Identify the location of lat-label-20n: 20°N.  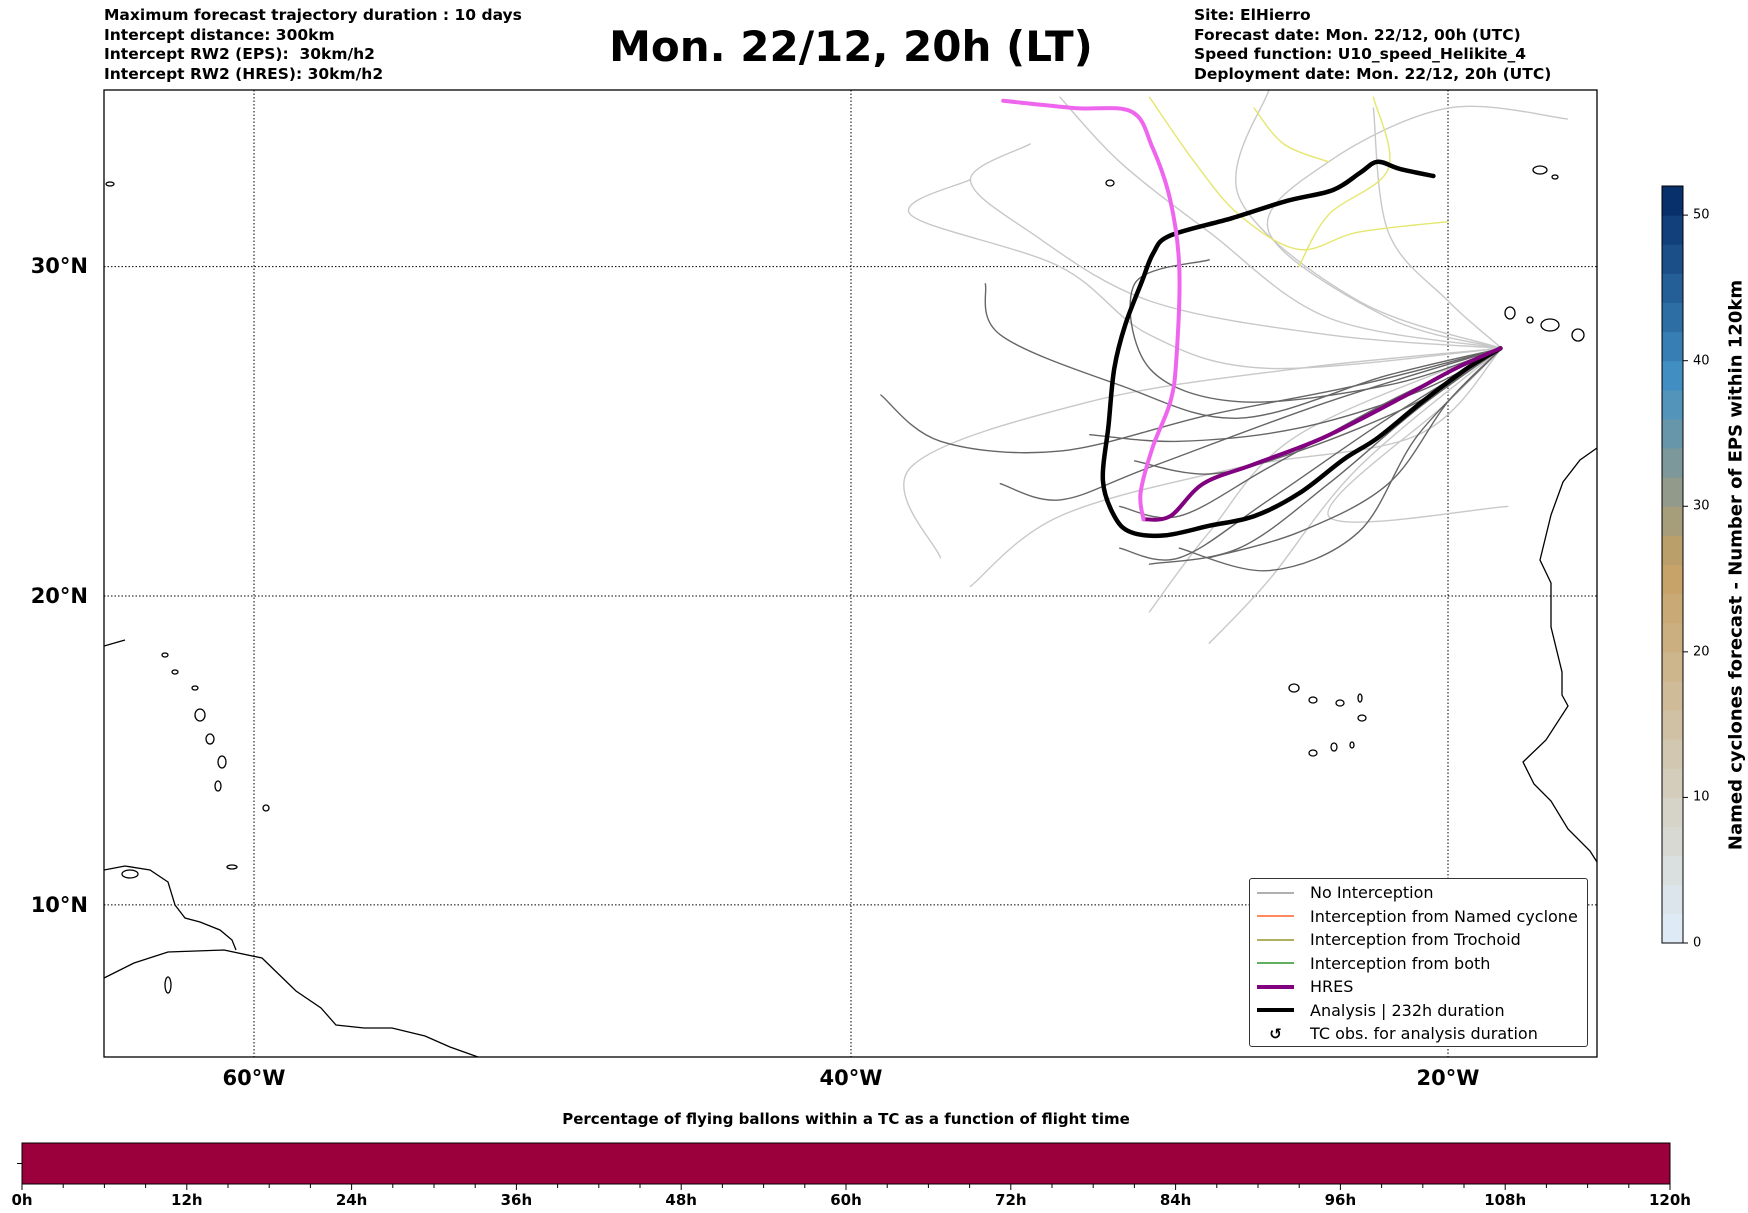
(59, 596).